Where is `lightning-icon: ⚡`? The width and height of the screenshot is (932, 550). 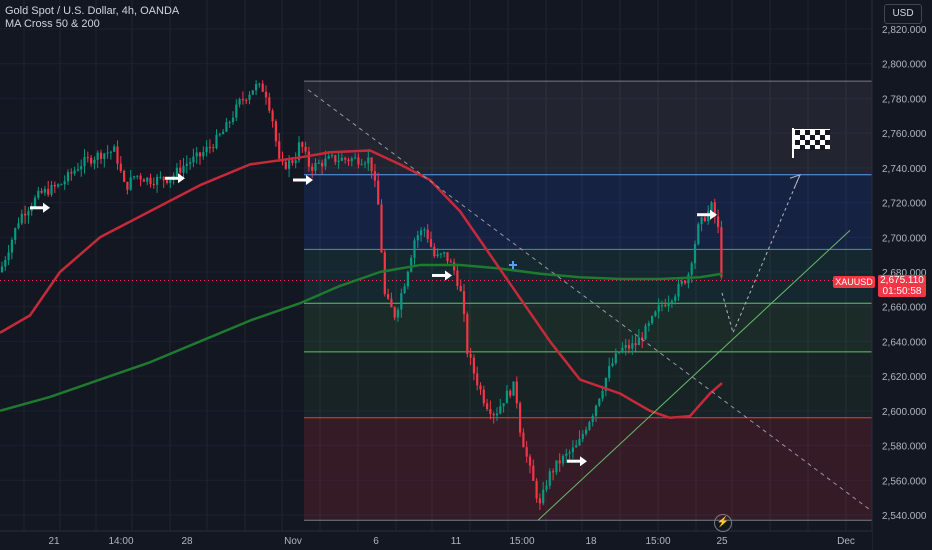
lightning-icon: ⚡ is located at coordinates (723, 523).